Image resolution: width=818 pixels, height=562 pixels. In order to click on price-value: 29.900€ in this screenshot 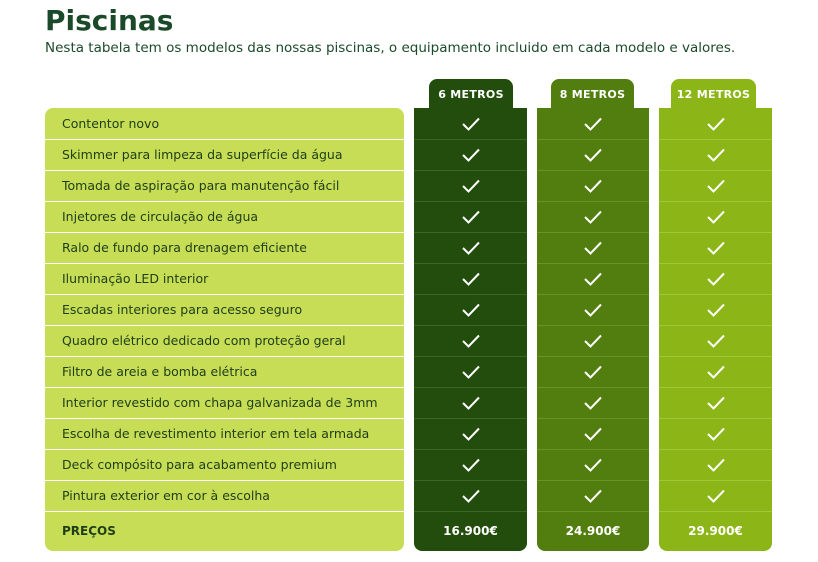, I will do `click(715, 531)`.